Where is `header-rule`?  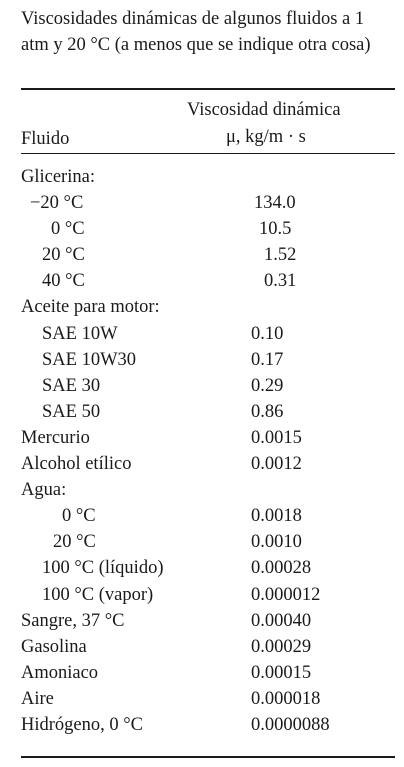 header-rule is located at coordinates (208, 153).